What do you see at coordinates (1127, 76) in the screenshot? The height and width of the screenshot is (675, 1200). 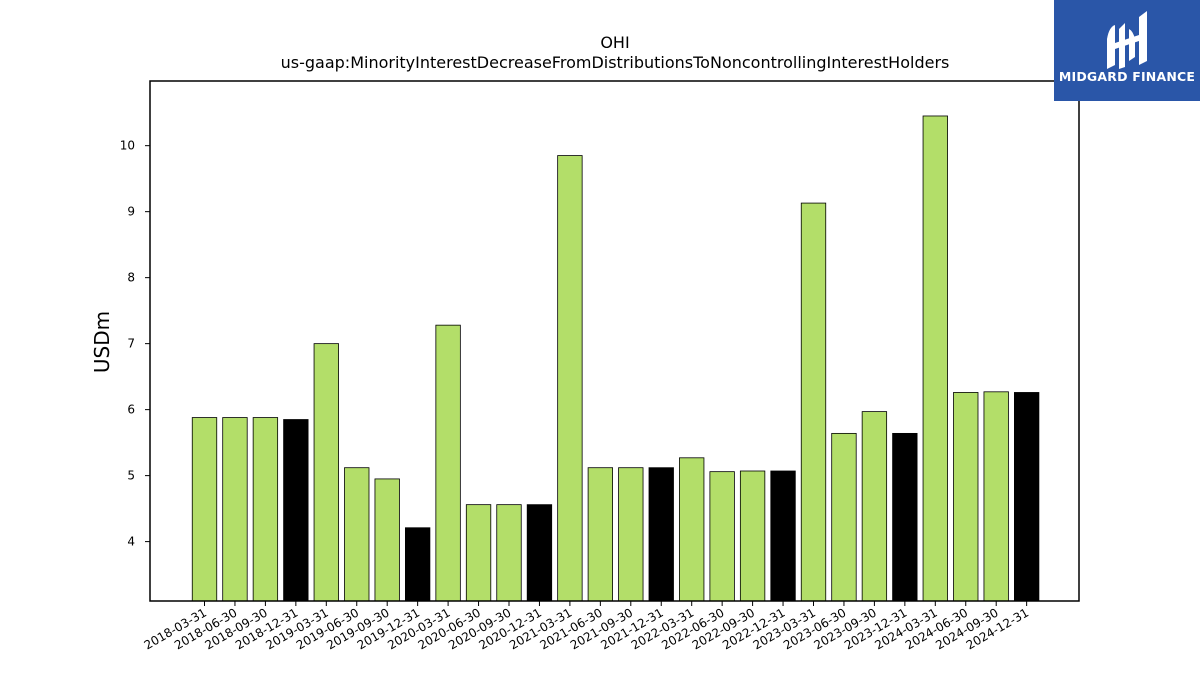 I see `logo-text: MIDGARD FINANCE` at bounding box center [1127, 76].